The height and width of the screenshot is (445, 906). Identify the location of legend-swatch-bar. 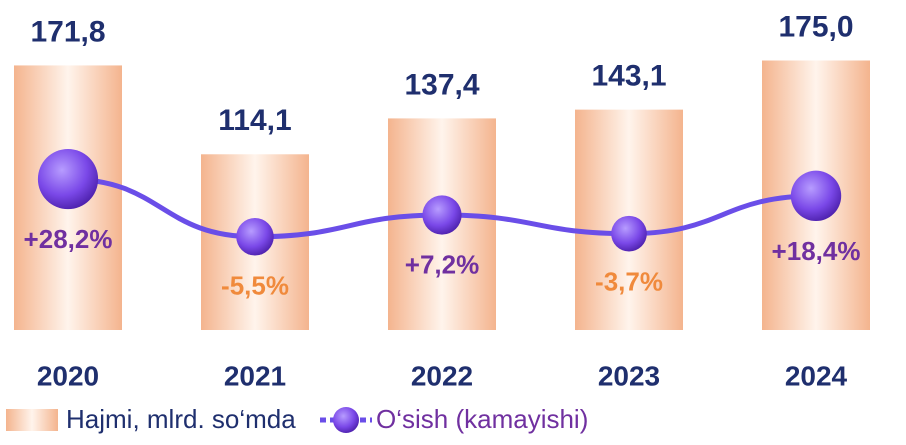
(32, 420).